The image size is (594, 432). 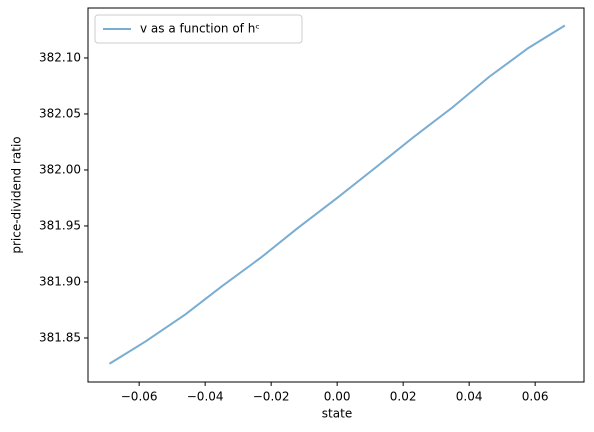 What do you see at coordinates (60, 225) in the screenshot?
I see `y-tick-label: 381.95` at bounding box center [60, 225].